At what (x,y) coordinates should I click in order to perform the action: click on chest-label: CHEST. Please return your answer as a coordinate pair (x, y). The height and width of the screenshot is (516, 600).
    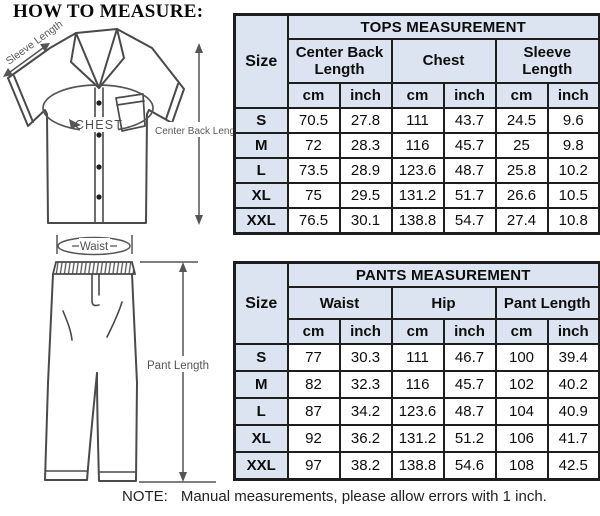
    Looking at the image, I should click on (99, 125).